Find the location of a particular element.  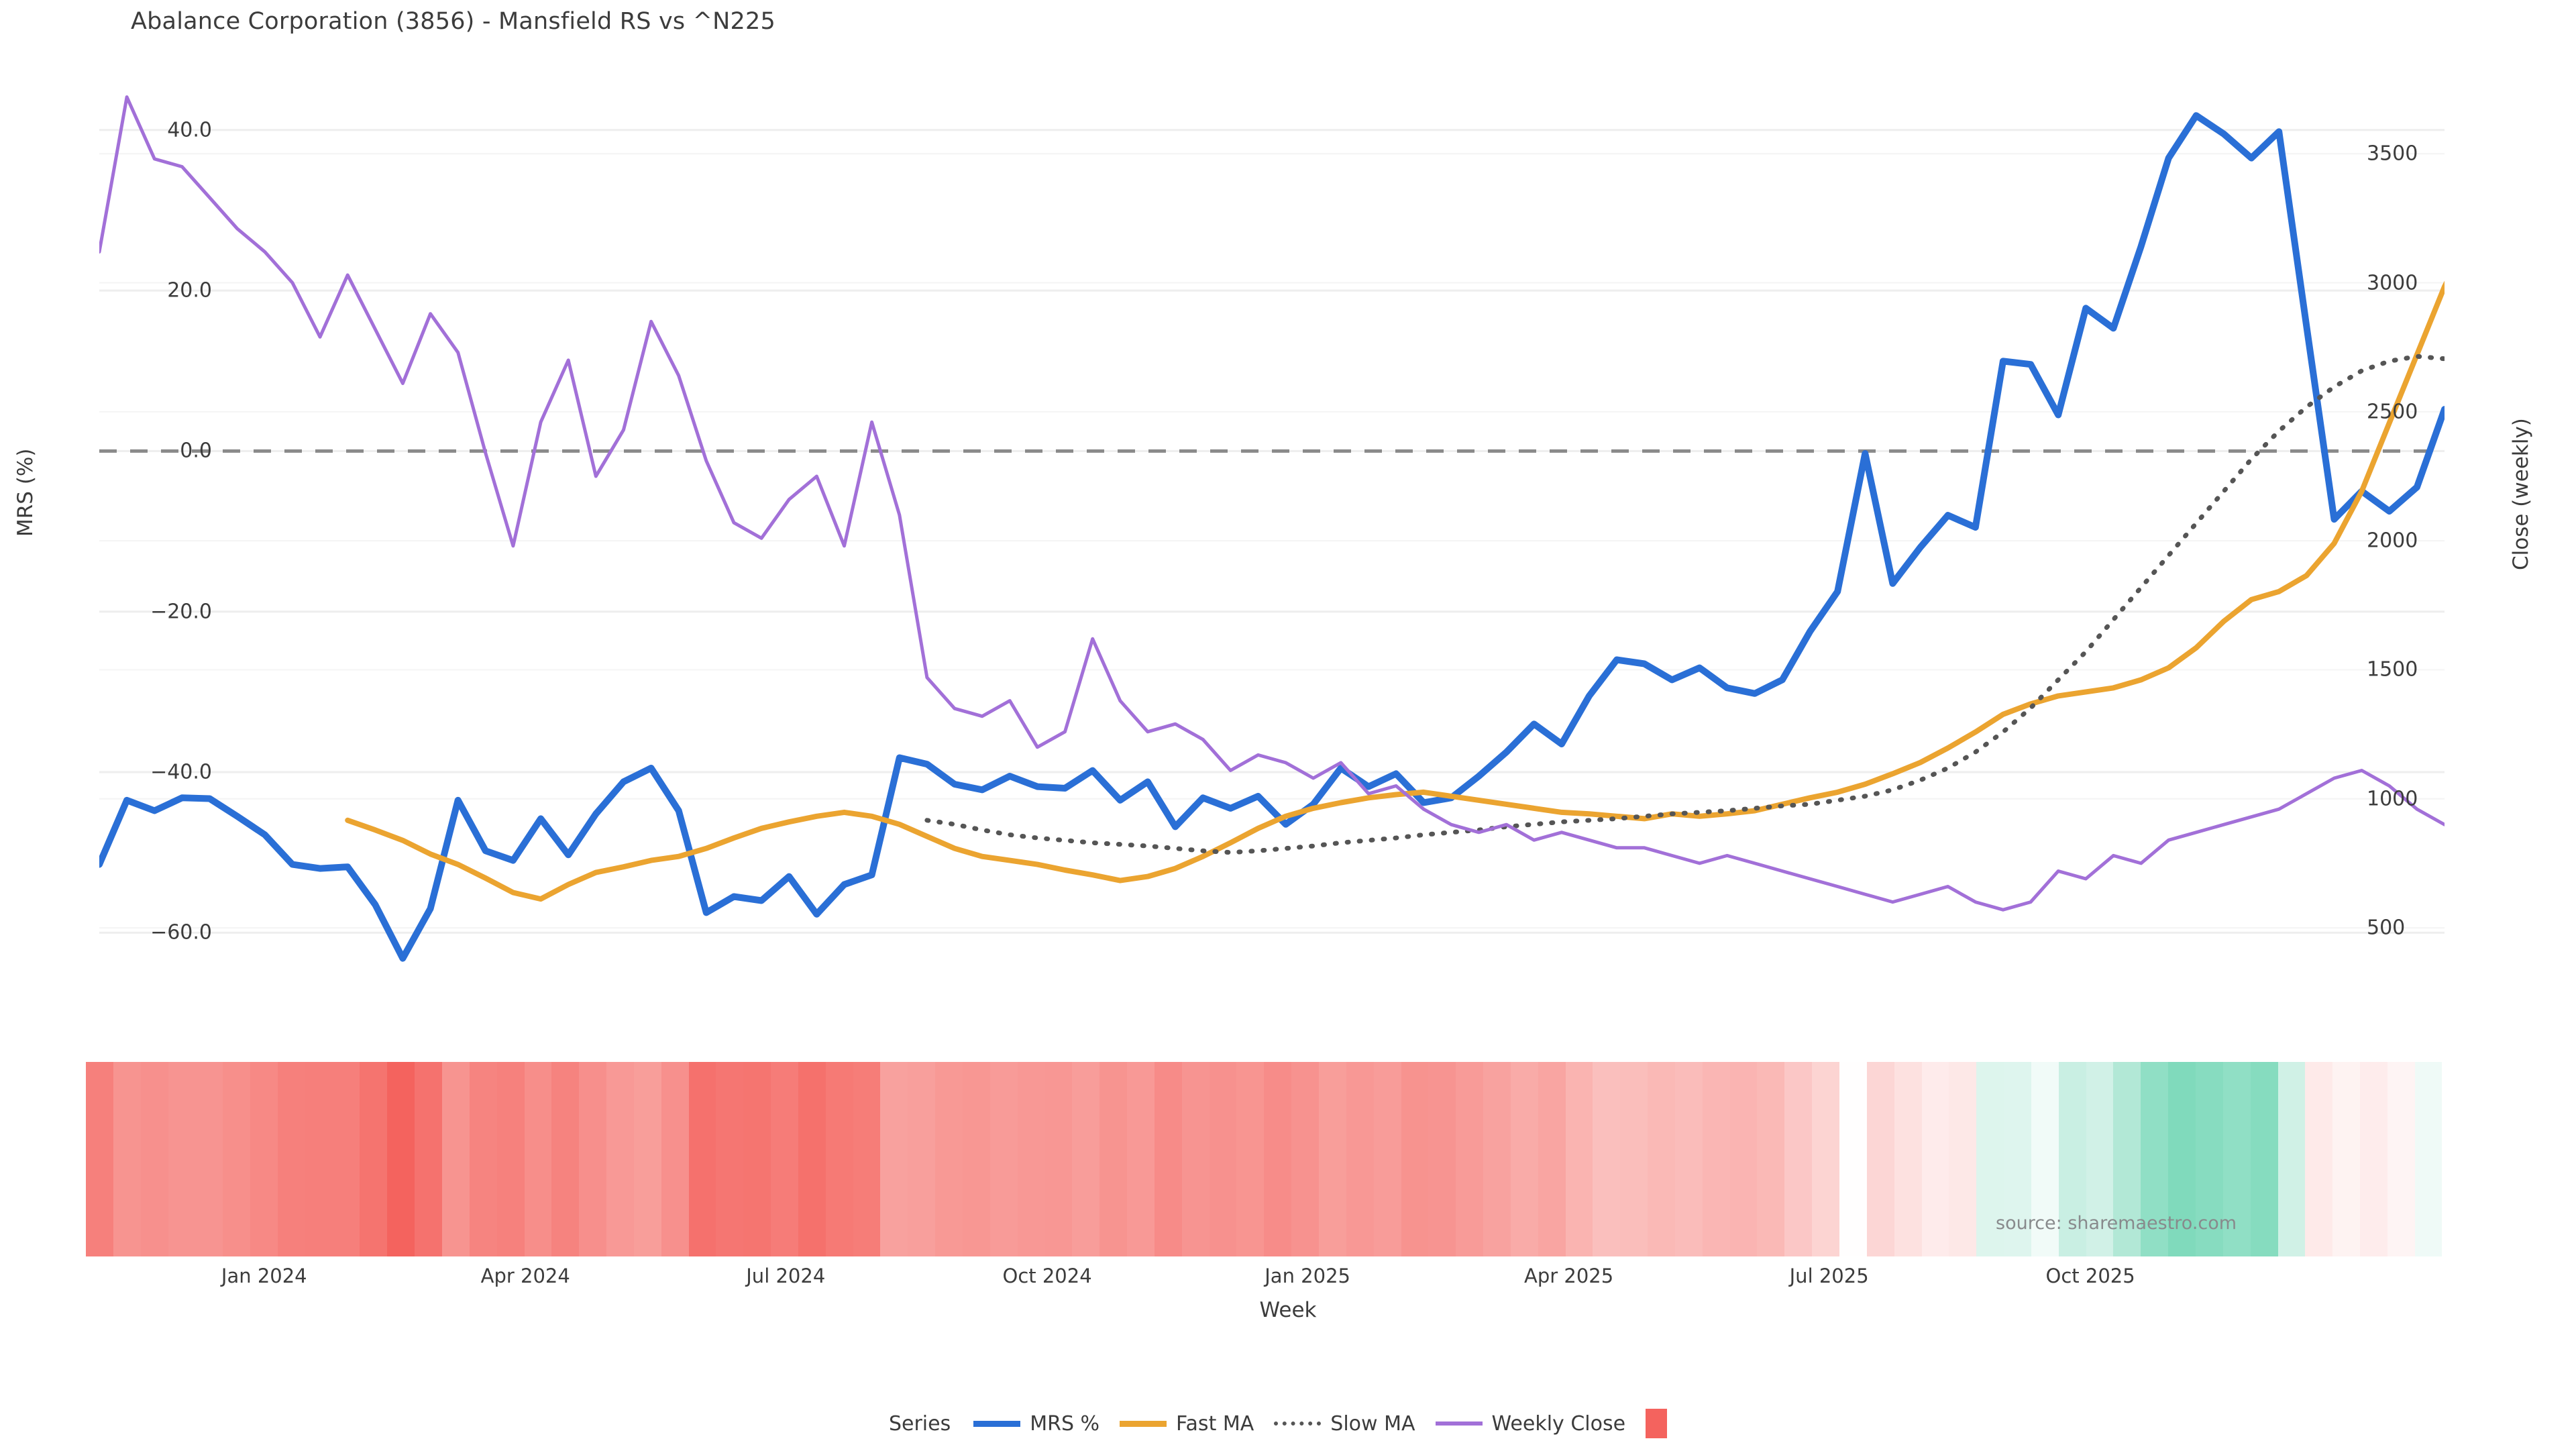

x-tick: Jul 2024 is located at coordinates (786, 1276).